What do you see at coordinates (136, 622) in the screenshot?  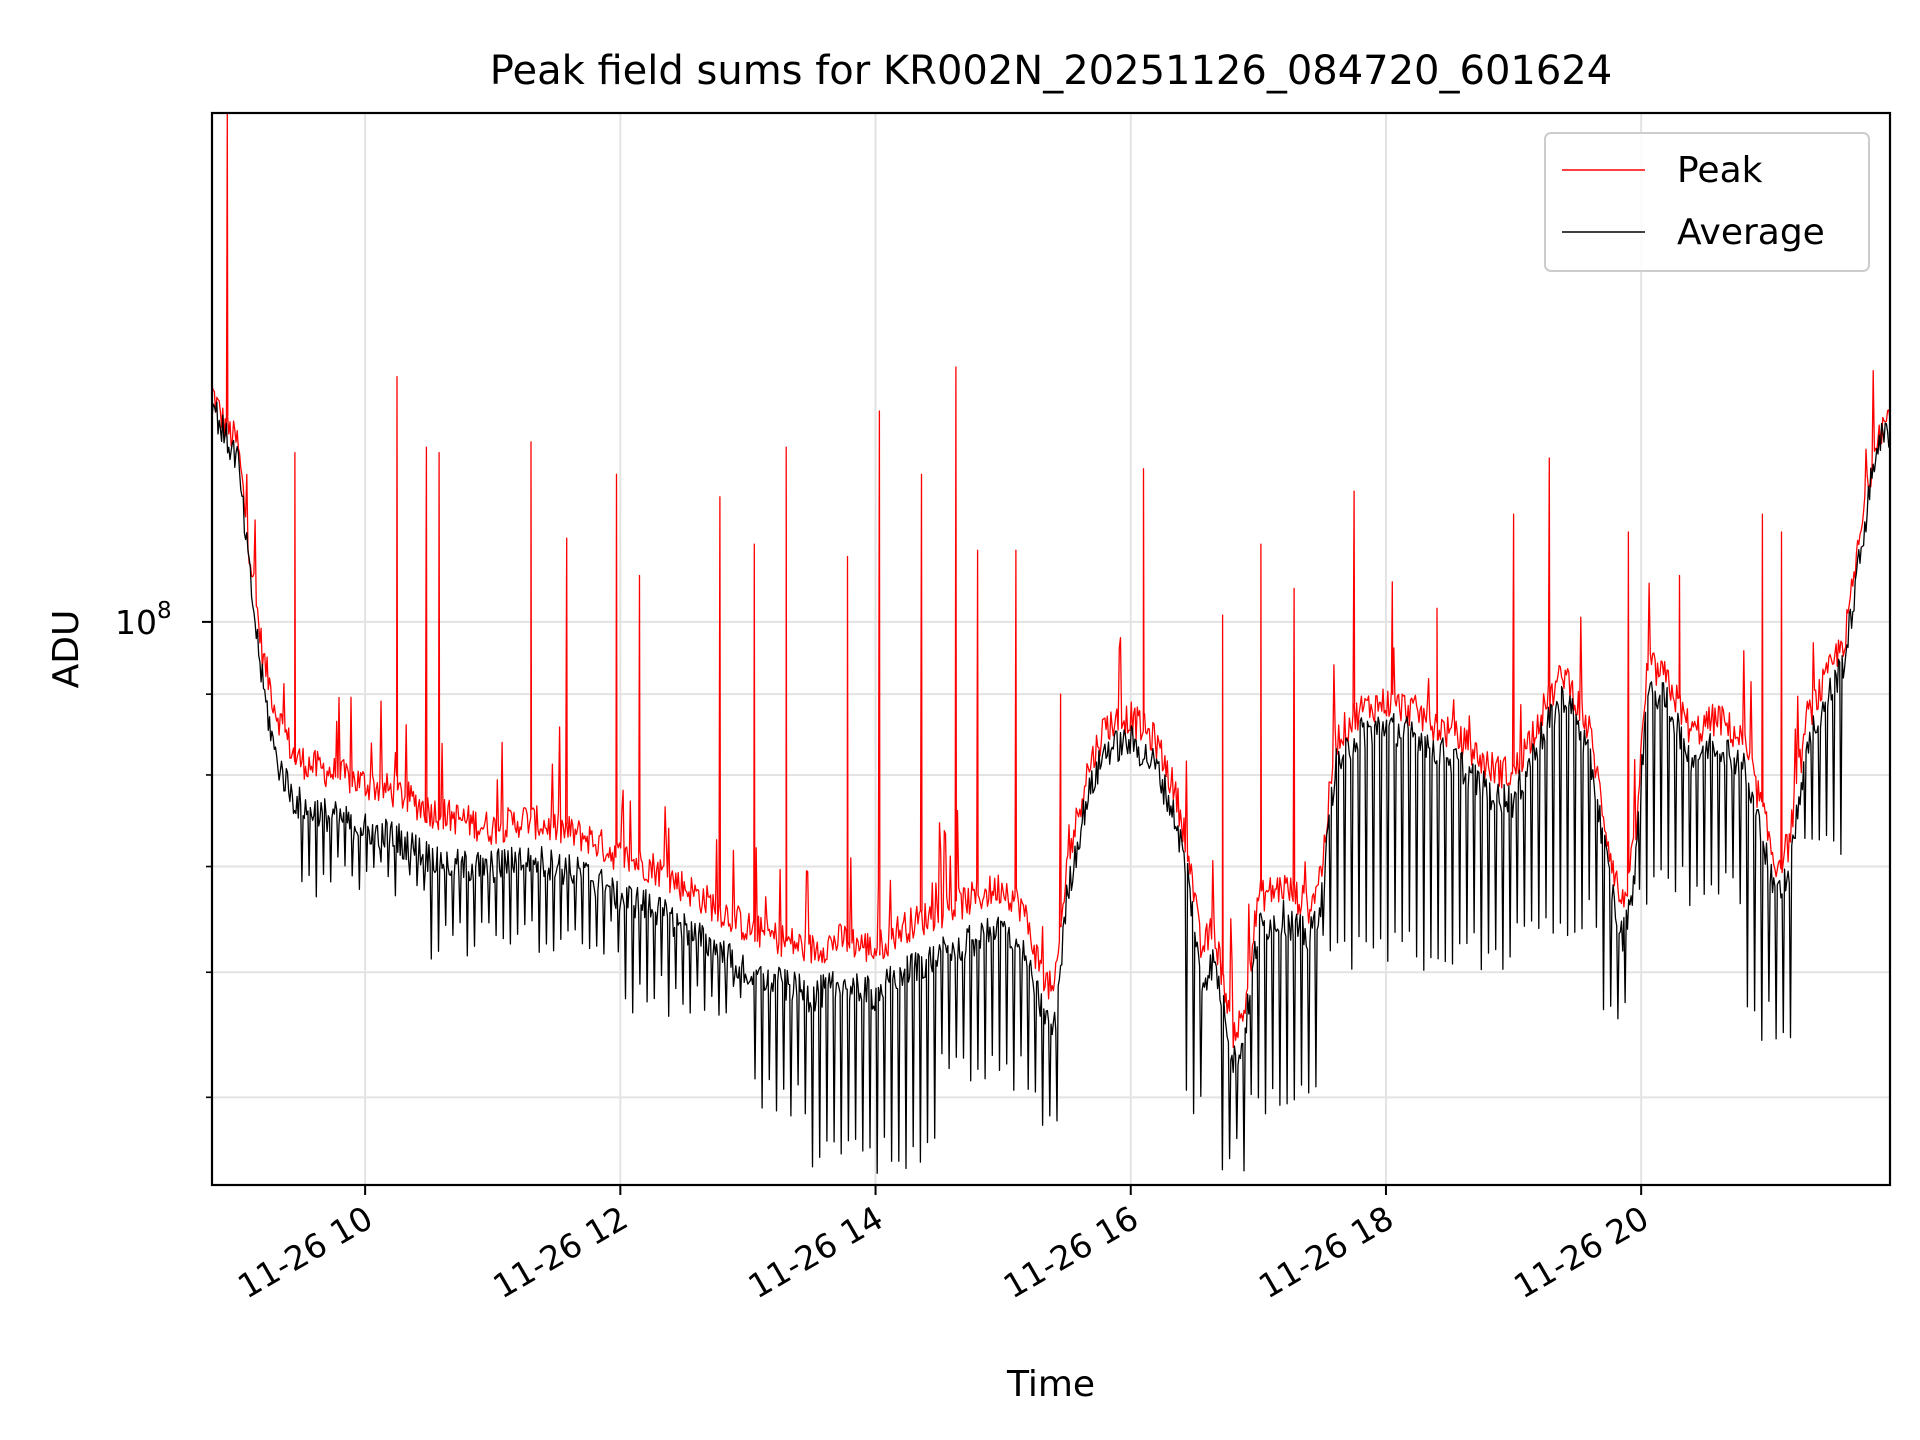 I see `y-tick-label-0: 10` at bounding box center [136, 622].